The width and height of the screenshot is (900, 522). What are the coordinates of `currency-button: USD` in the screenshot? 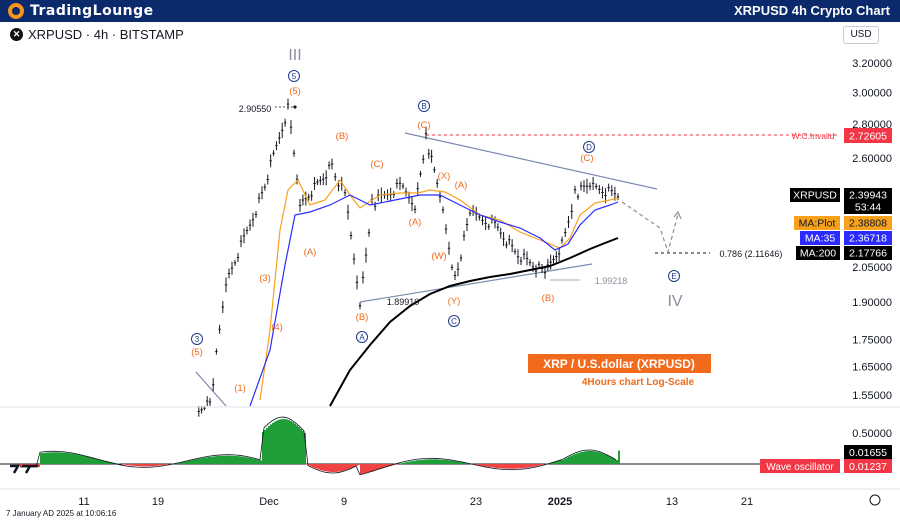 It's located at (861, 35).